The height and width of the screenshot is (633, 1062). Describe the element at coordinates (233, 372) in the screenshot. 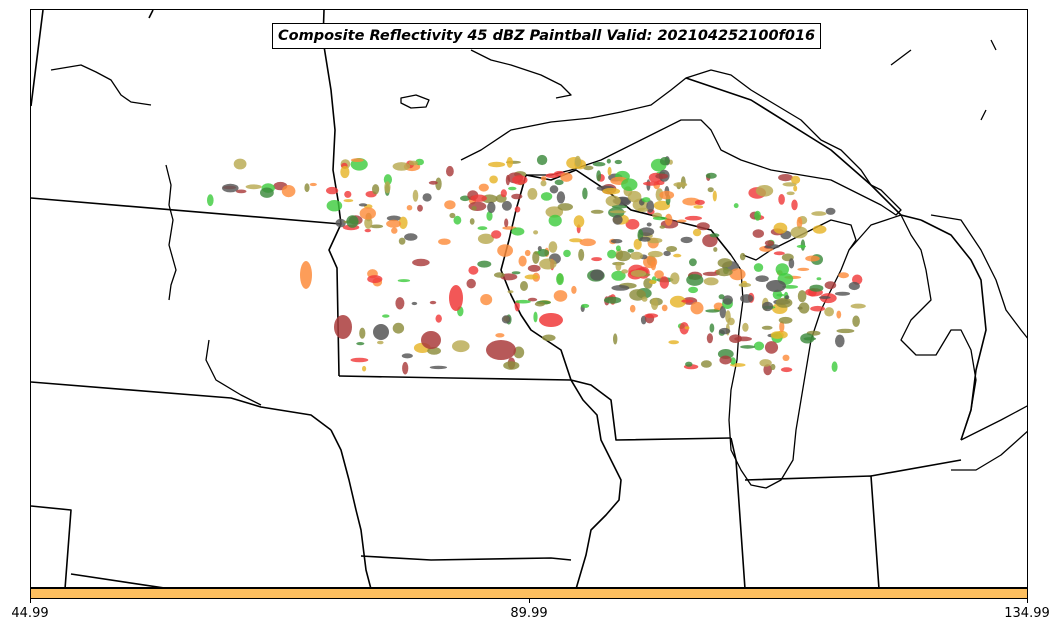

I see `missouri-river` at that location.